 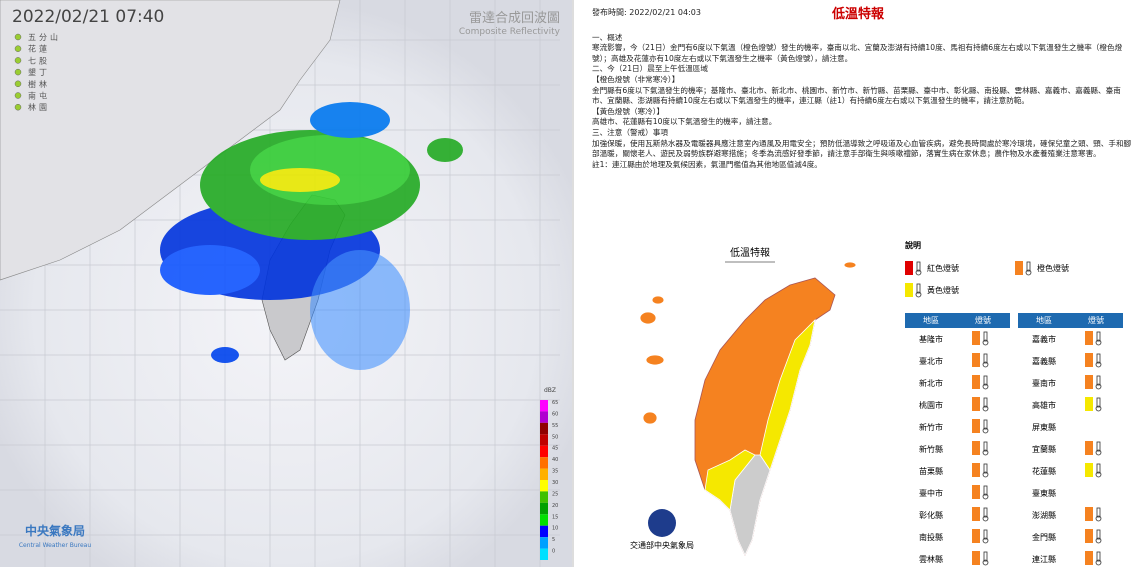 What do you see at coordinates (957, 361) in the screenshot?
I see `table-row: 臺北市` at bounding box center [957, 361].